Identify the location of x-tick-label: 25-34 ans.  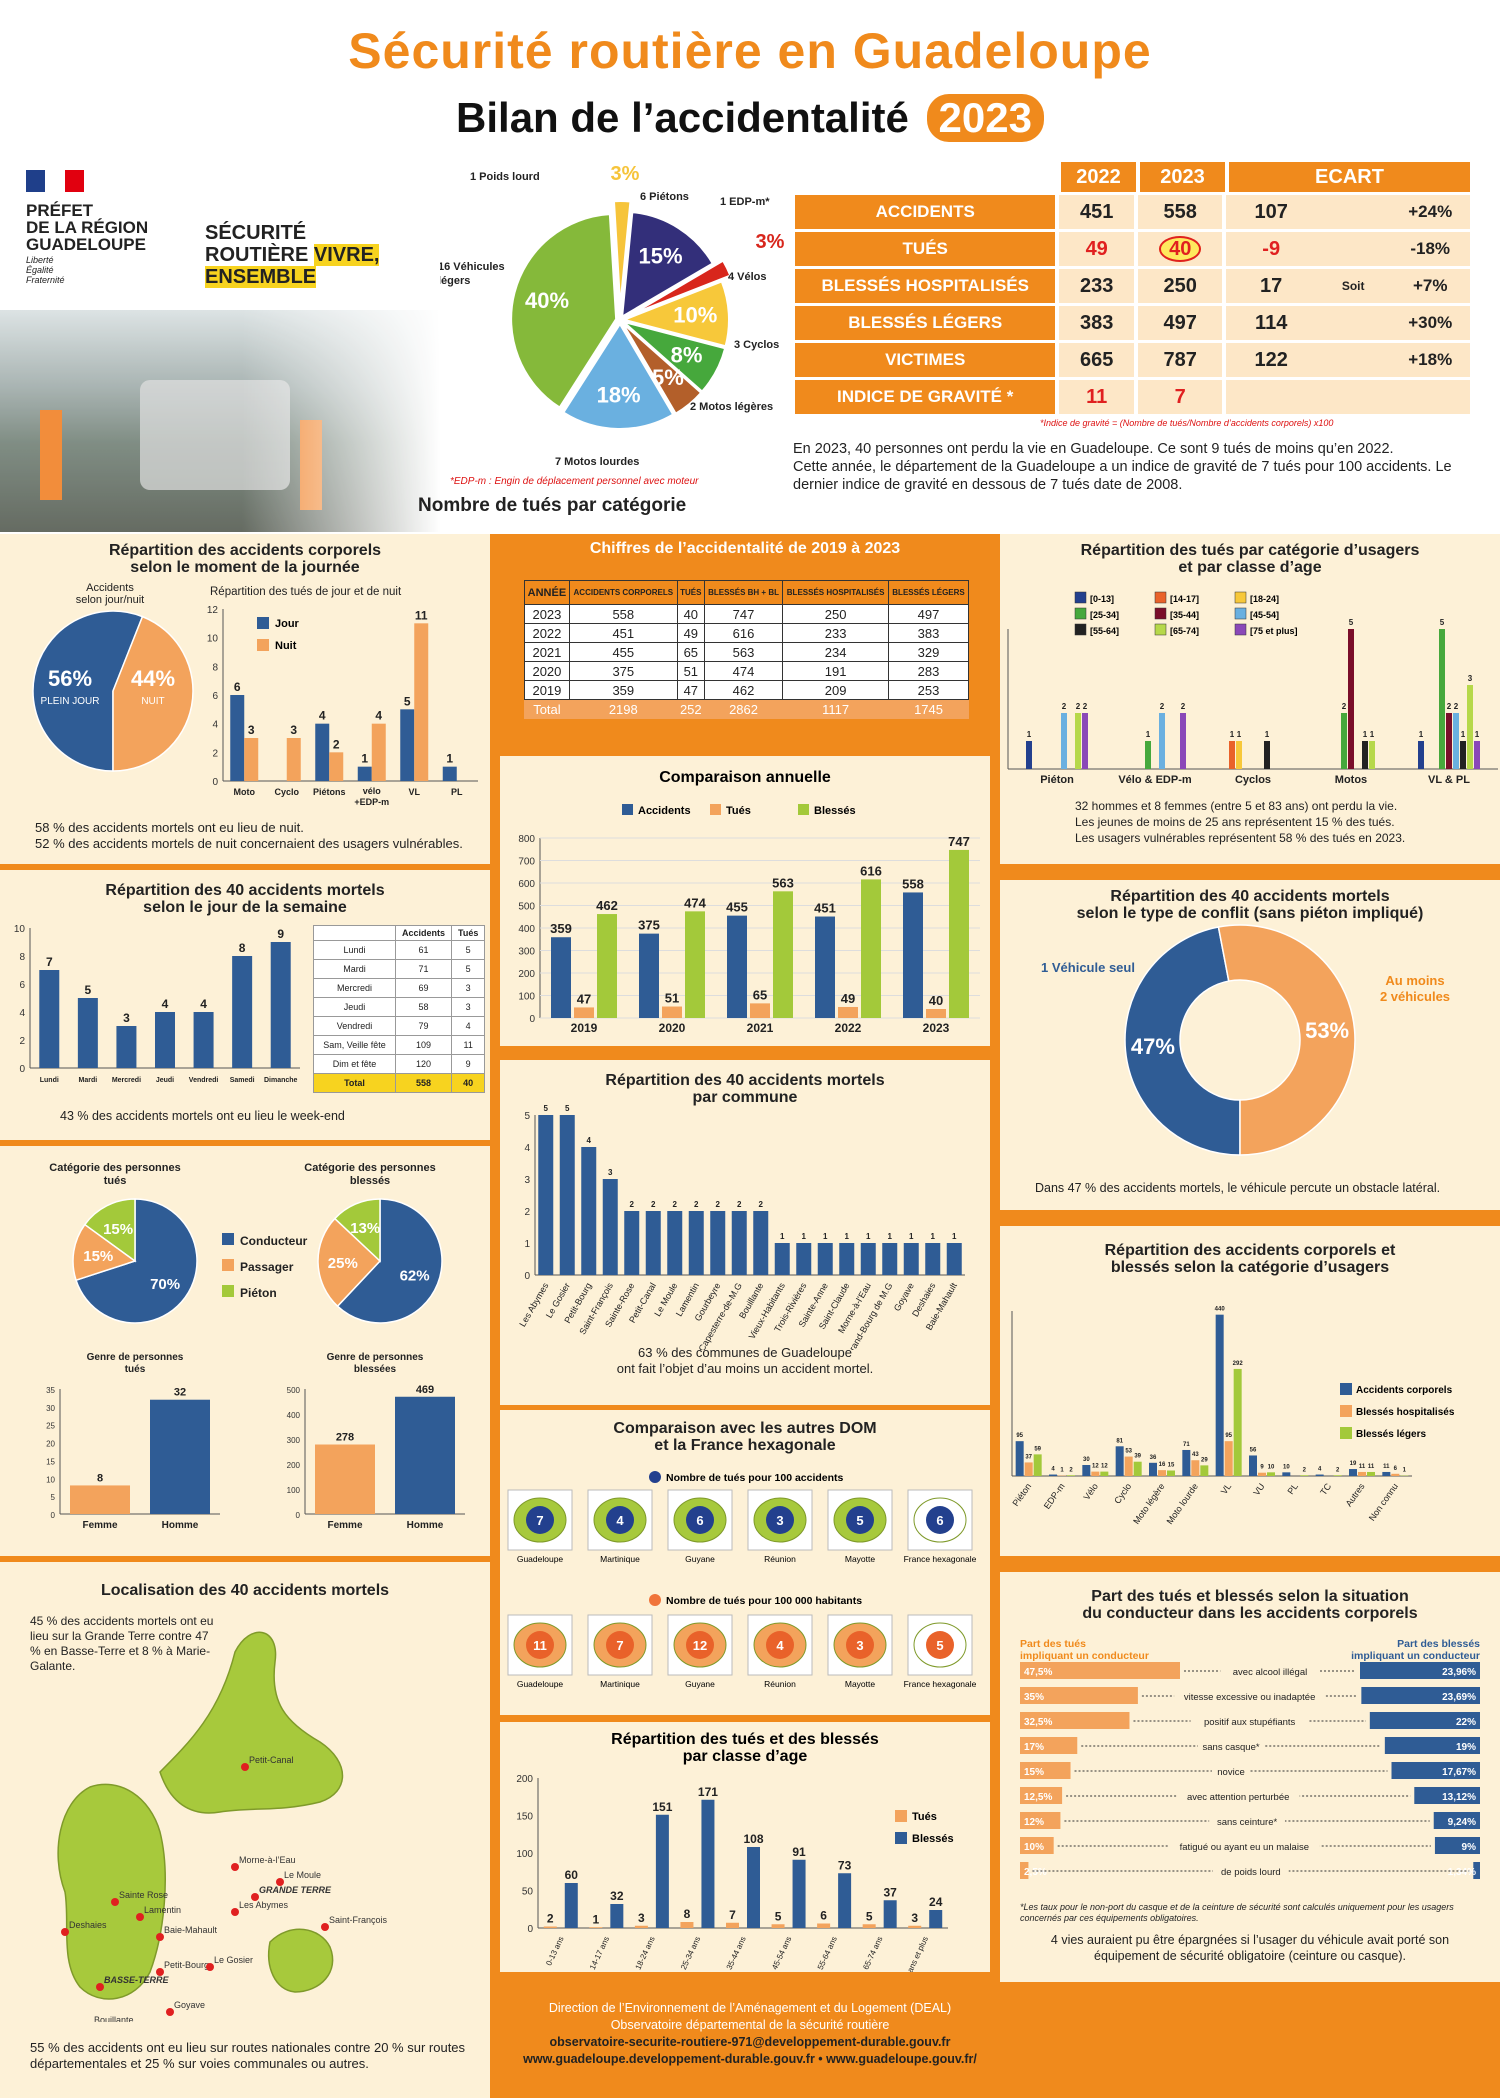
(690, 1953).